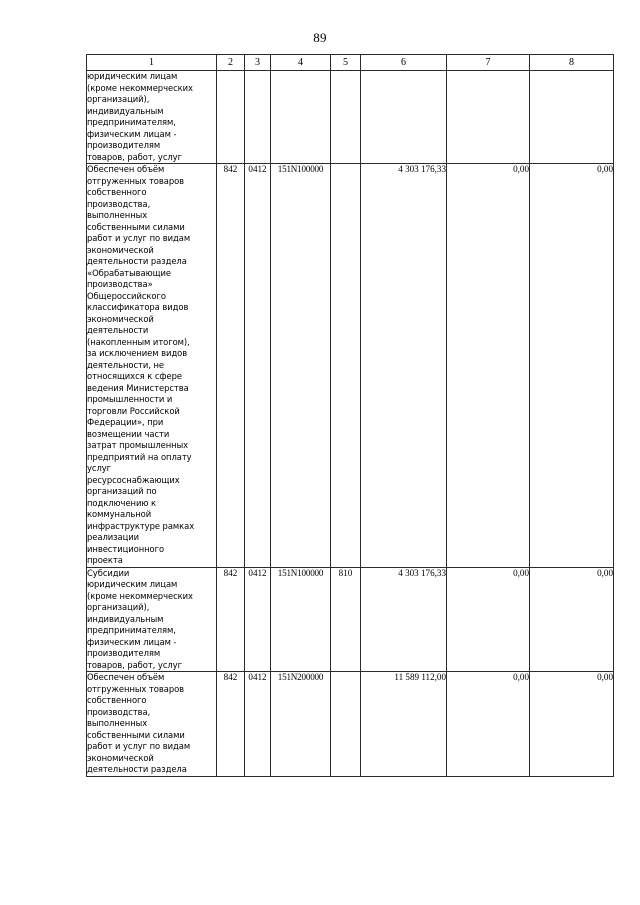 This screenshot has width=640, height=905. I want to click on row-expense-name-line: (накопленным итогом),, so click(138, 341).